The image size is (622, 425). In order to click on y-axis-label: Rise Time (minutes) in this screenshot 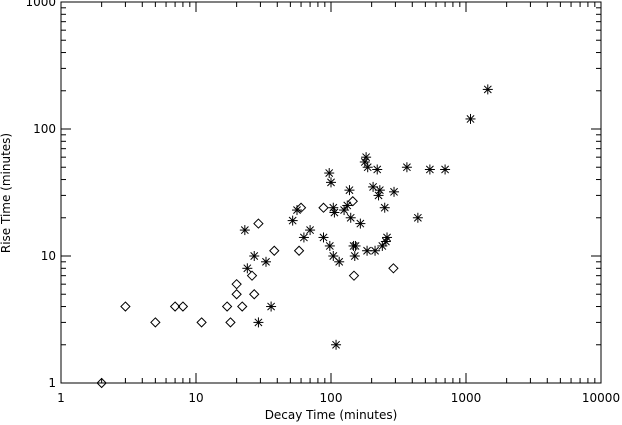, I will do `click(6, 193)`.